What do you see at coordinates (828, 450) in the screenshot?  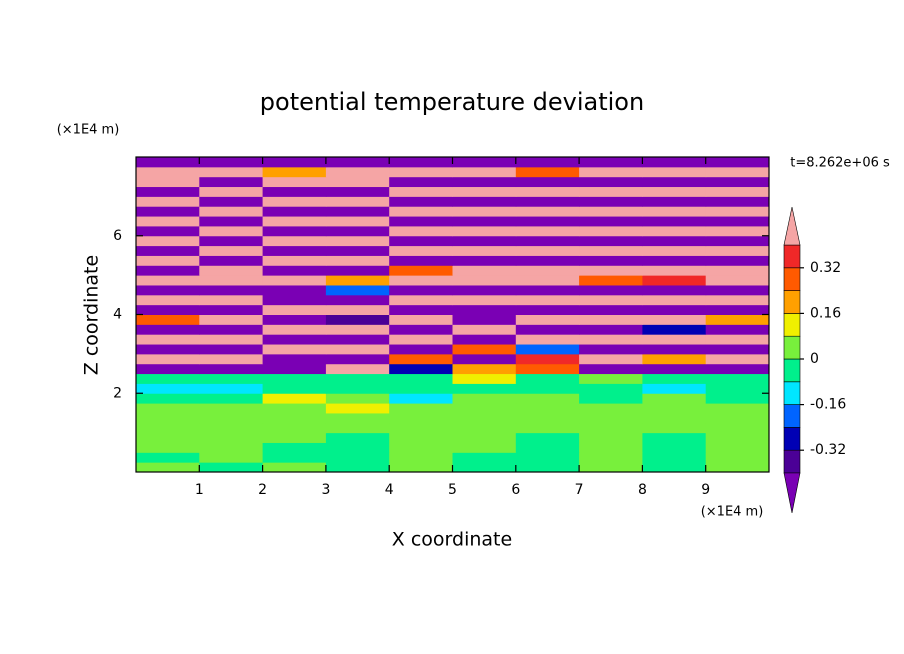 I see `colorbar-tick-label: -0.32` at bounding box center [828, 450].